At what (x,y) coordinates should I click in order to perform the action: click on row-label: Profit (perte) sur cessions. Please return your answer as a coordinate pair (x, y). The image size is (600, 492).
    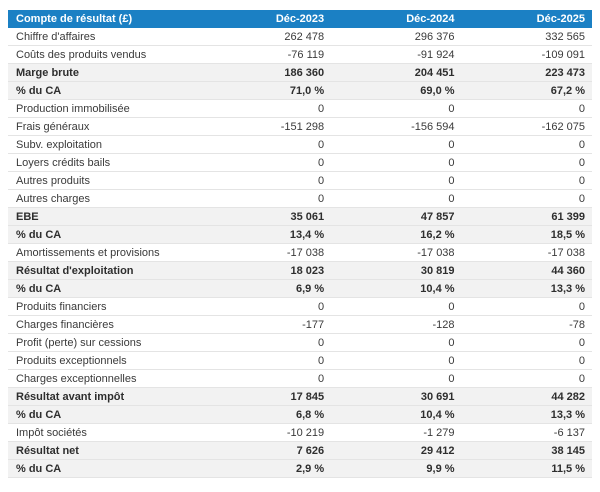
    Looking at the image, I should click on (104, 342).